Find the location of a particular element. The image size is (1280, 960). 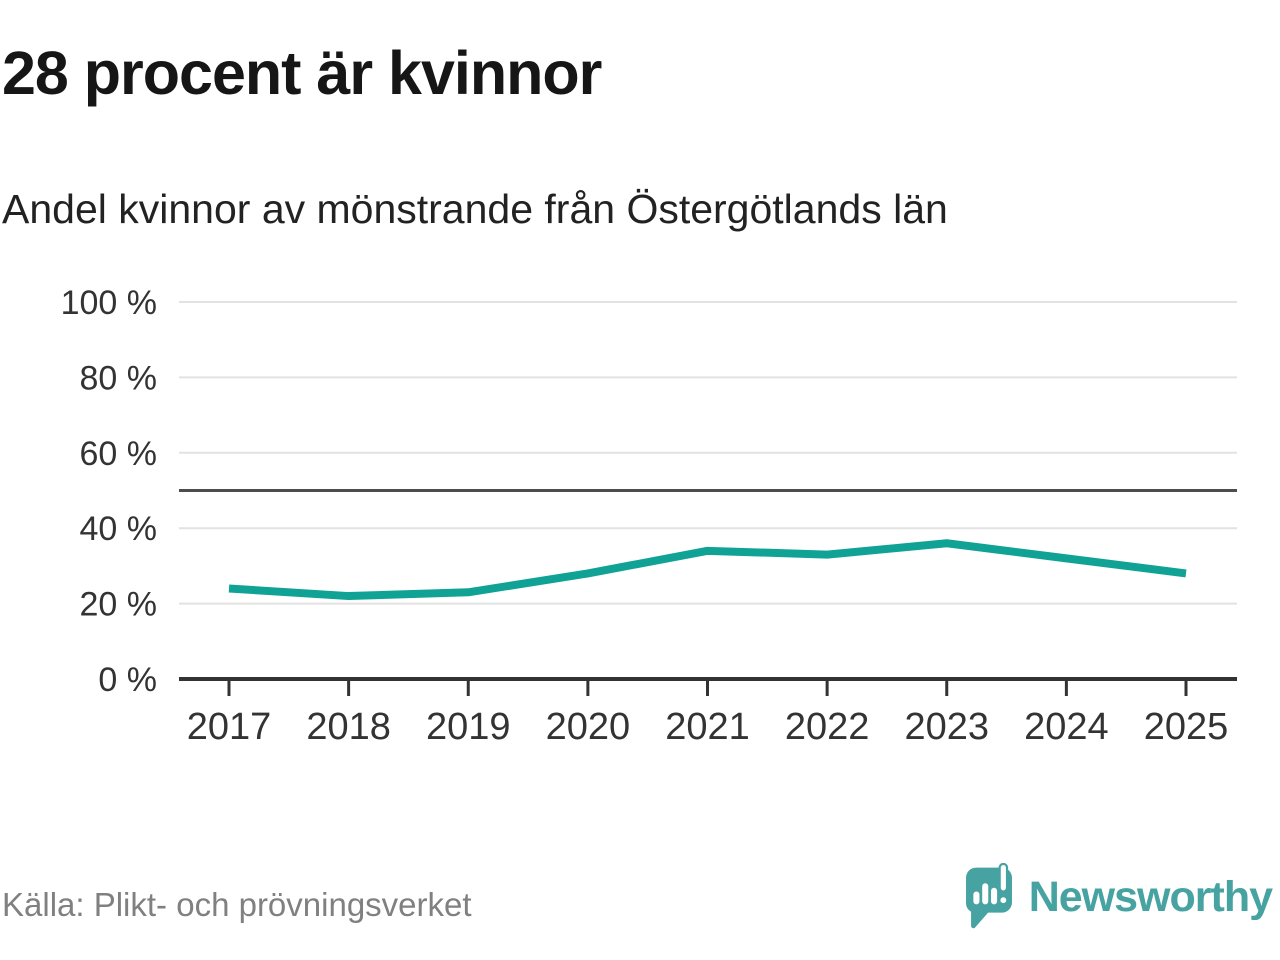

x-tick-label: 2018 is located at coordinates (348, 727).